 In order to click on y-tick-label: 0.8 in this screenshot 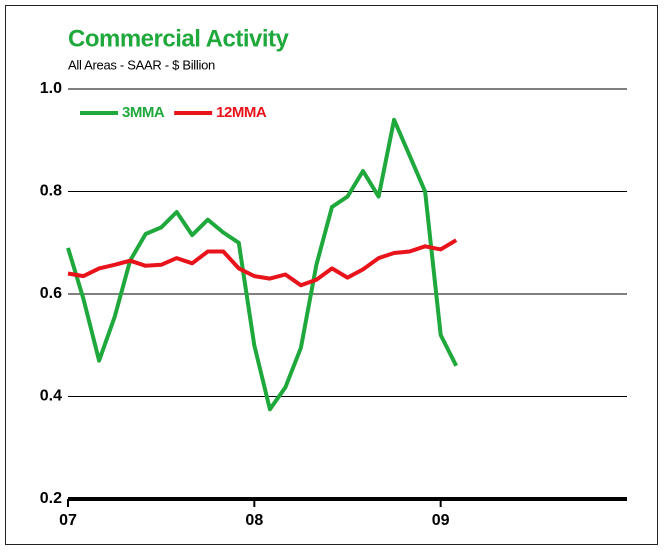, I will do `click(51, 191)`.